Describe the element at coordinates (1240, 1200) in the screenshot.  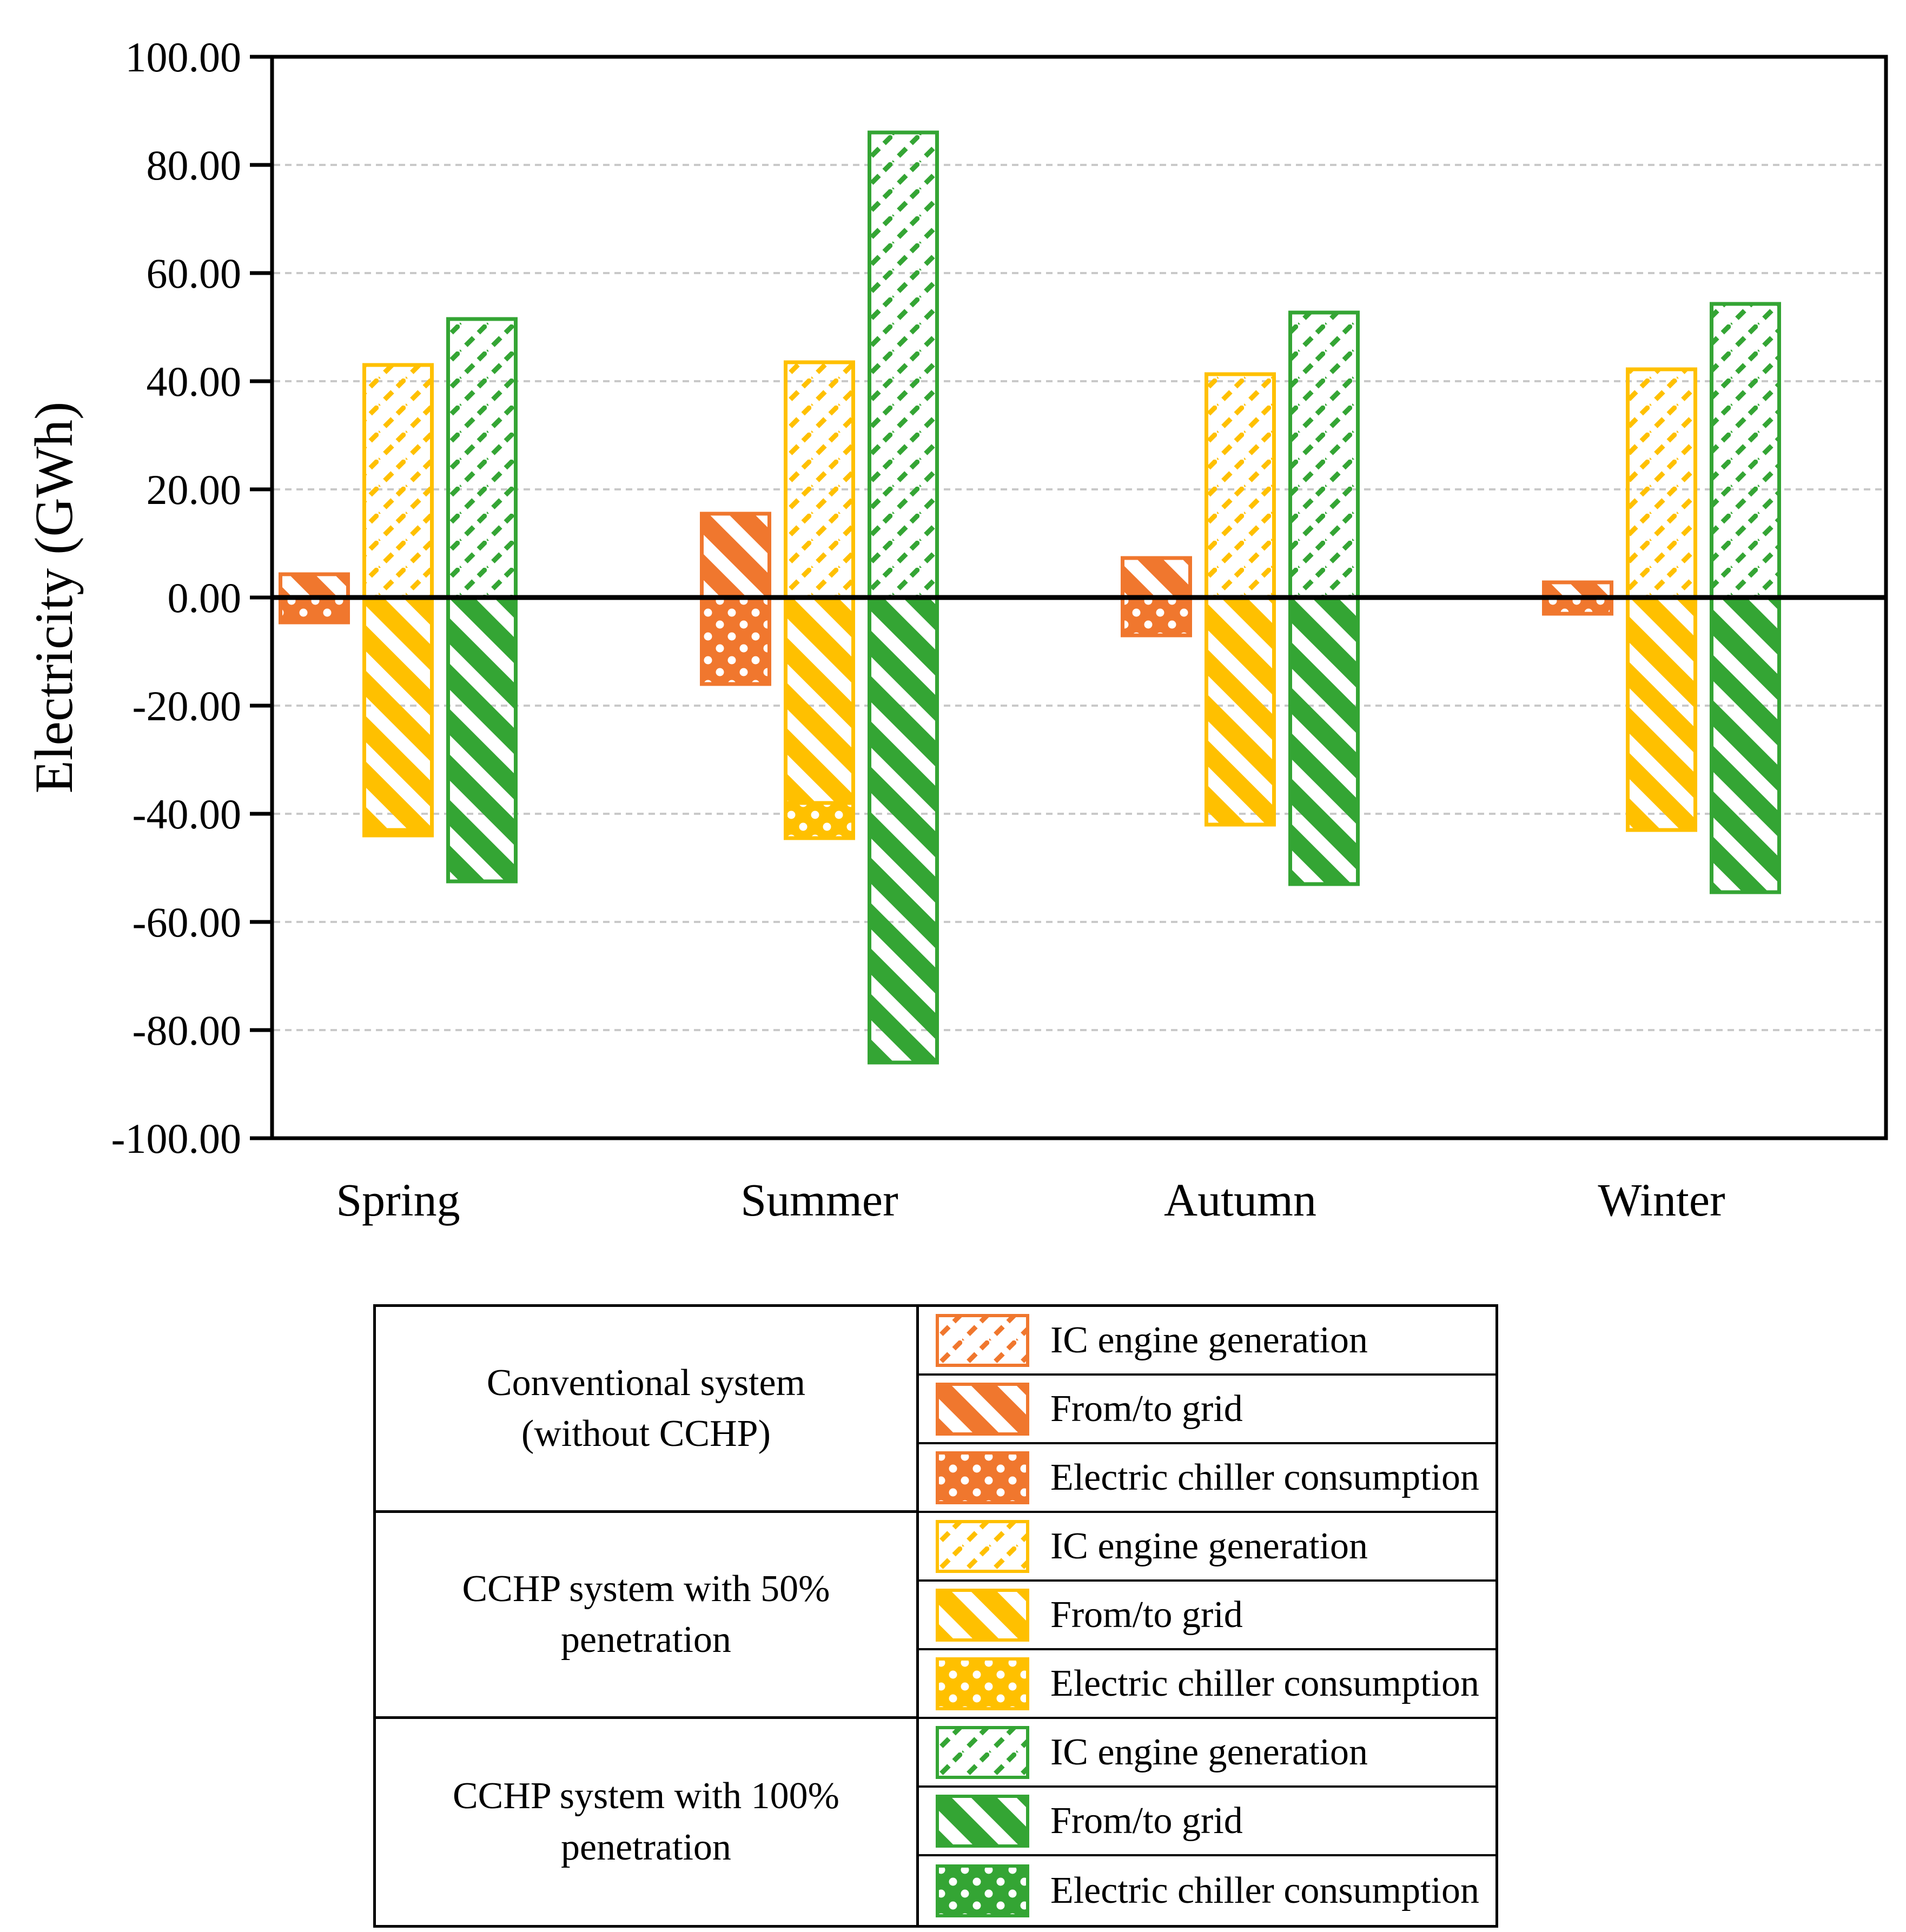
I see `x-category-label: Autumn` at that location.